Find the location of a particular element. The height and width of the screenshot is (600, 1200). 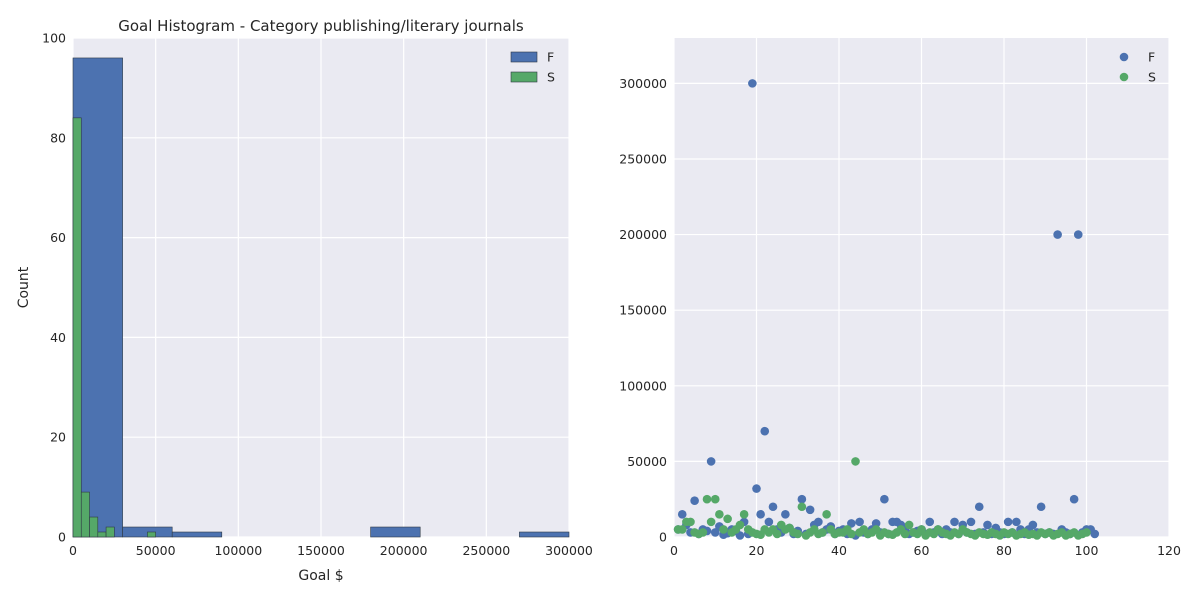

x-tick-label: 300000 is located at coordinates (569, 550).